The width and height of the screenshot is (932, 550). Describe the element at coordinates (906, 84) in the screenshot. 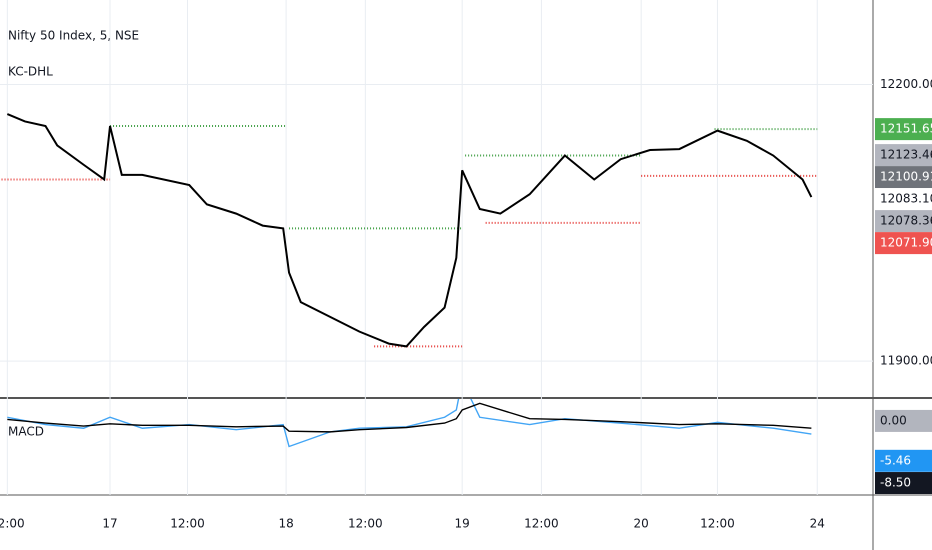

I see `y-tick-label: 12200.00` at that location.